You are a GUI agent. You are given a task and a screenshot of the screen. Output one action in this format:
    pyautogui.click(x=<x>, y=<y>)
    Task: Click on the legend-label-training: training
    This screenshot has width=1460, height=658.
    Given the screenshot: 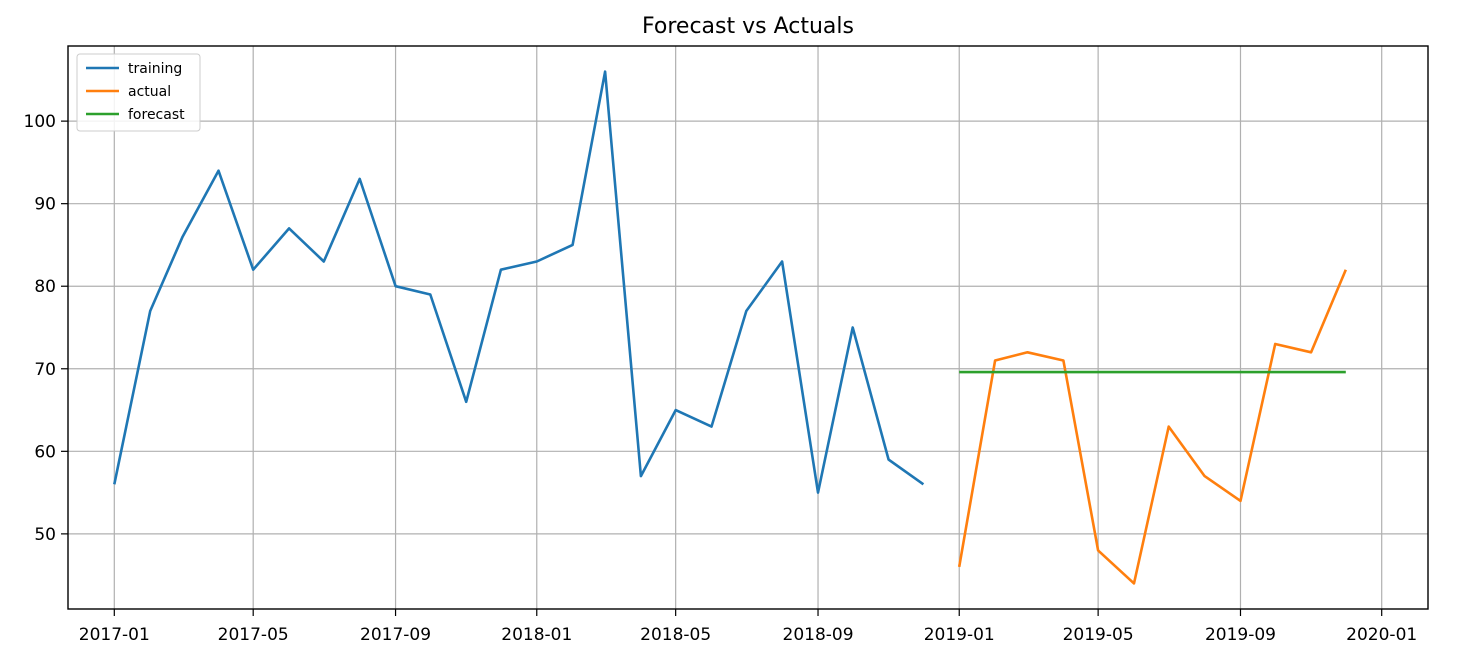 What is the action you would take?
    pyautogui.click(x=155, y=69)
    